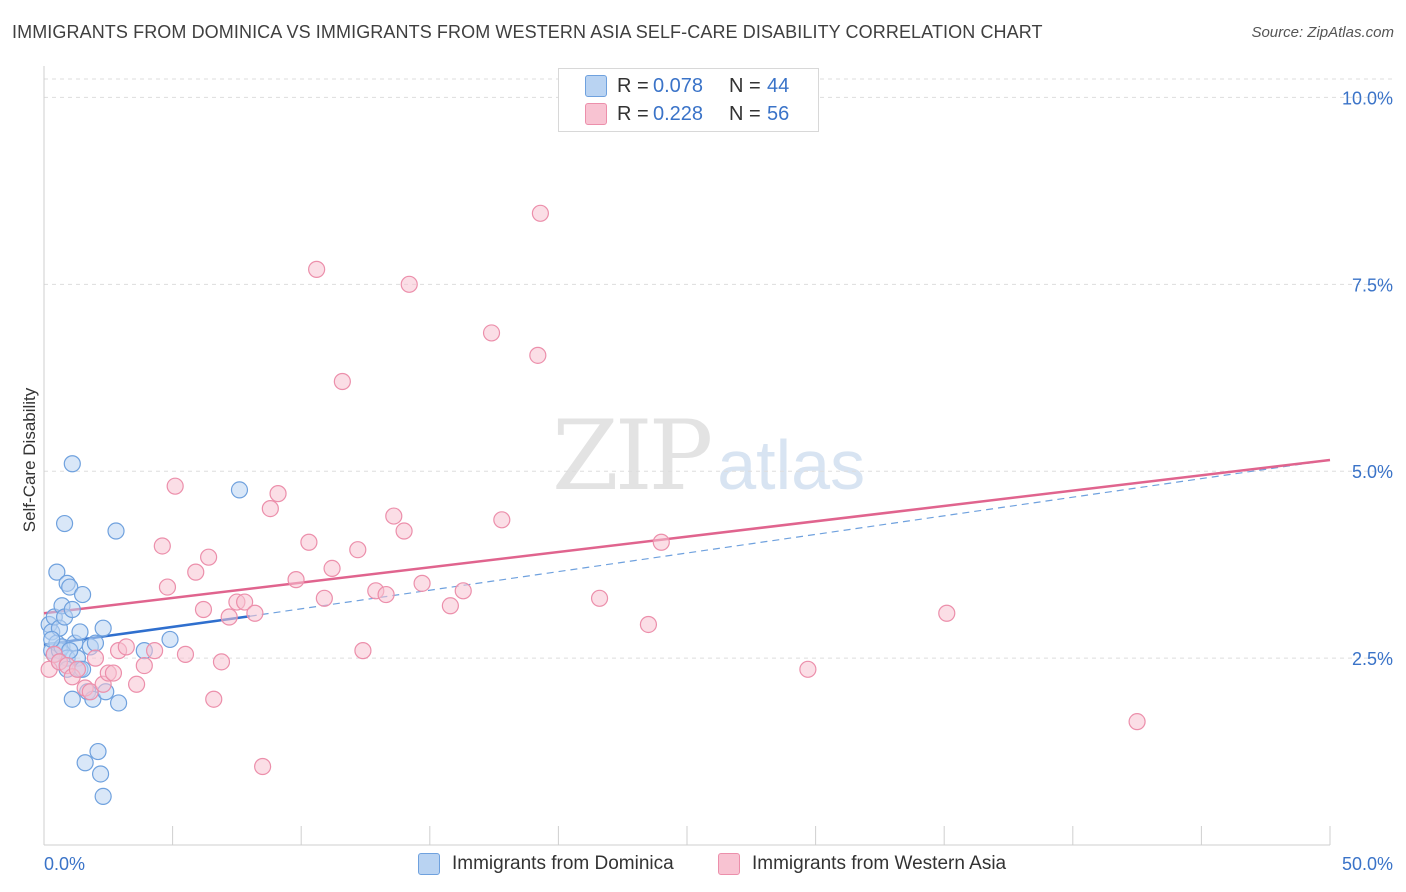 This screenshot has height=892, width=1406. I want to click on legend-n-value: 44, so click(778, 85).